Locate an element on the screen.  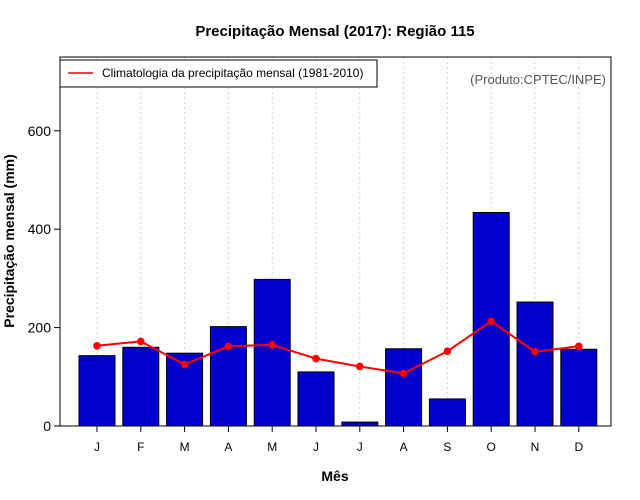
x-tick-label: F is located at coordinates (140, 447).